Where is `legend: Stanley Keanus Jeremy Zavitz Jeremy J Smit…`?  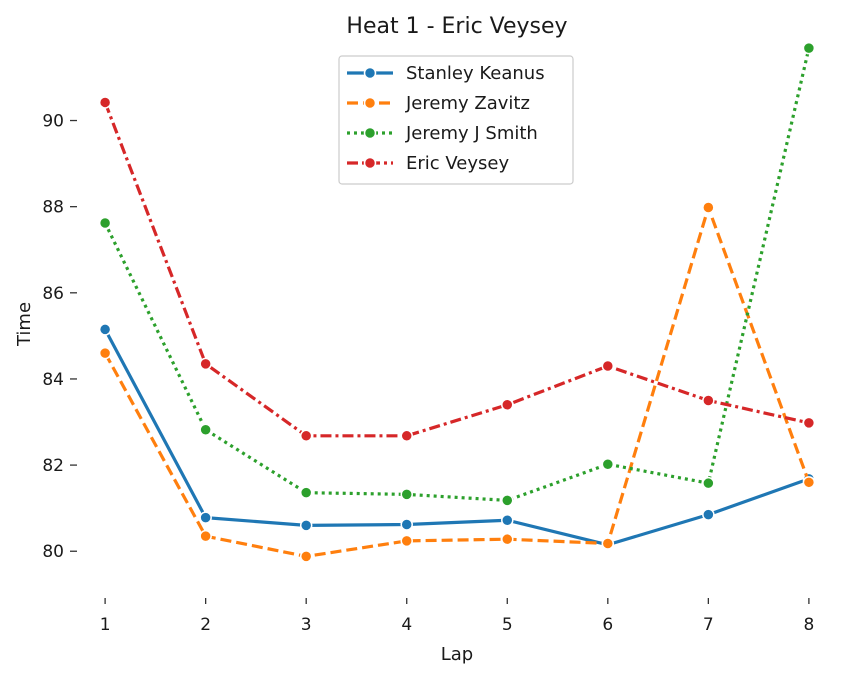 legend: Stanley Keanus Jeremy Zavitz Jeremy J Smit… is located at coordinates (456, 120).